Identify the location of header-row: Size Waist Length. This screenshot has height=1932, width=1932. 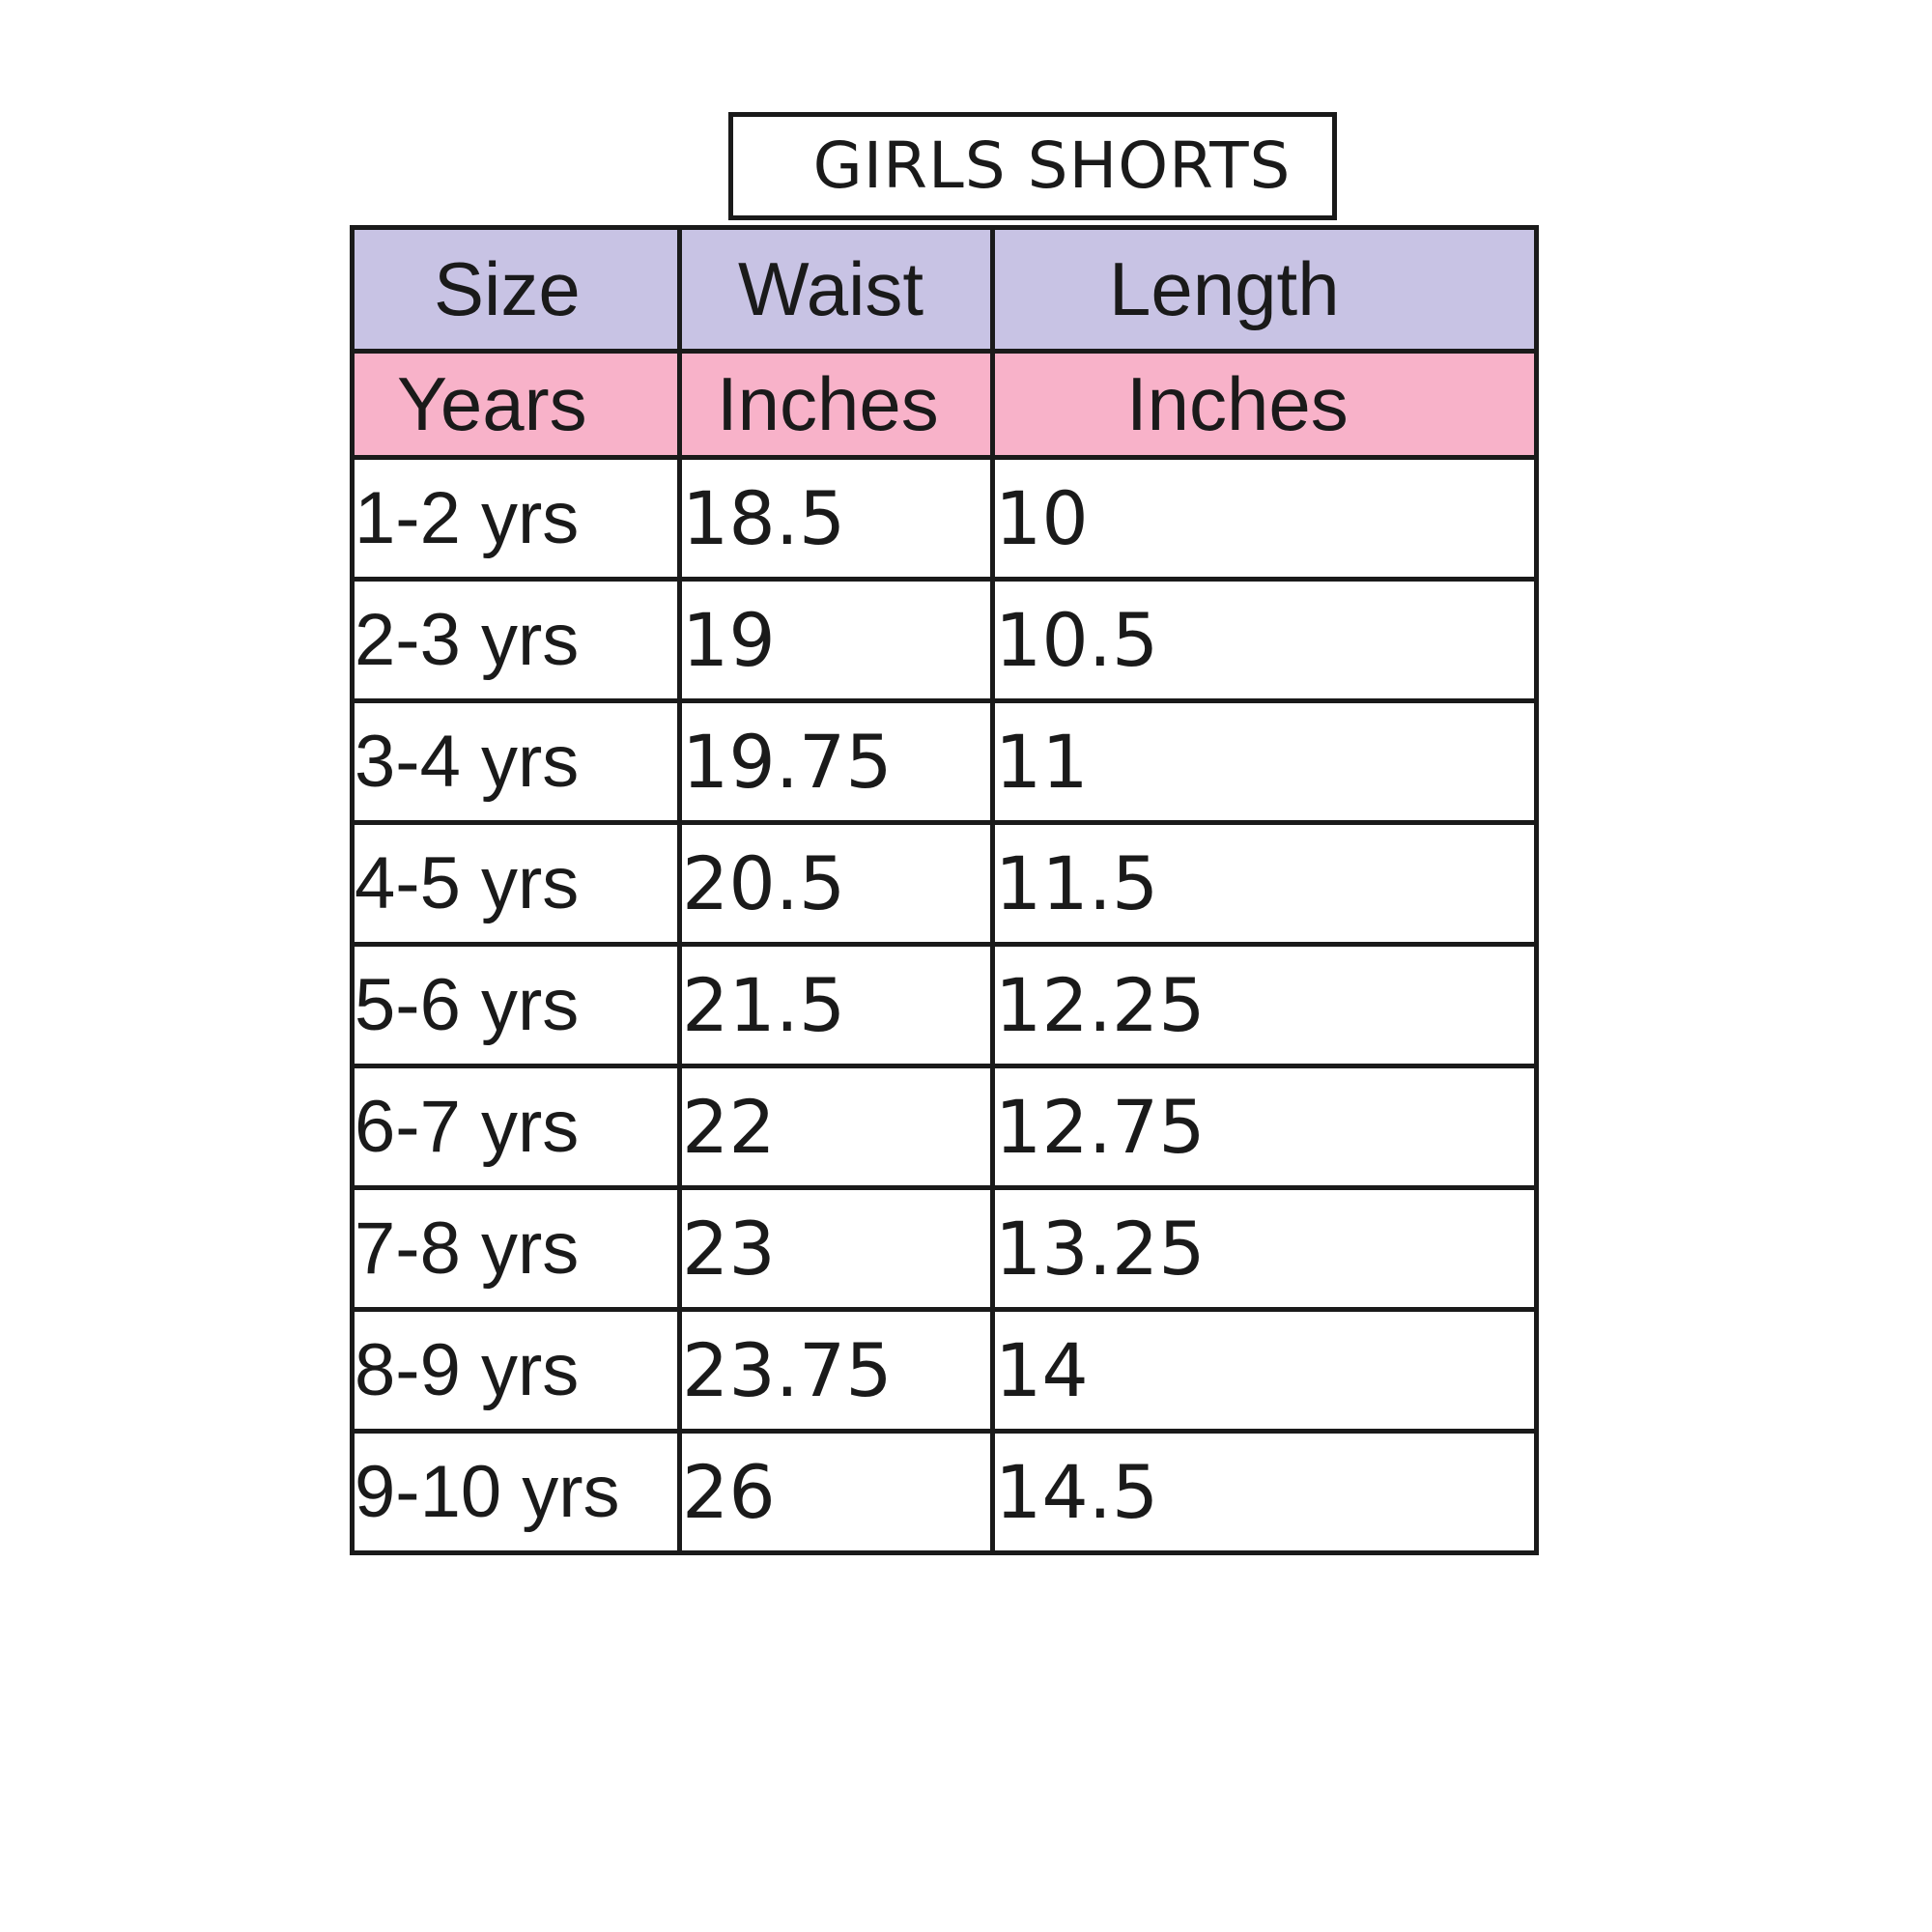
(944, 289).